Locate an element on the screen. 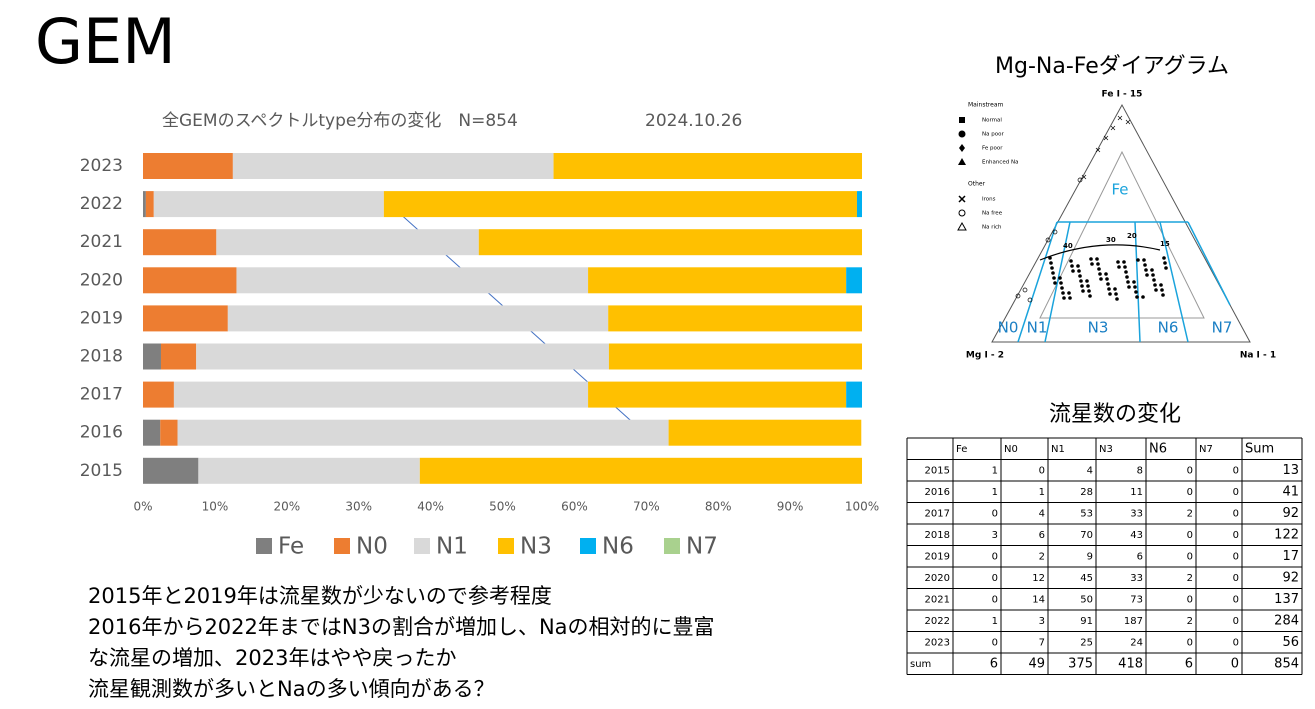 The image size is (1315, 709). table-cell: 13 is located at coordinates (1290, 470).